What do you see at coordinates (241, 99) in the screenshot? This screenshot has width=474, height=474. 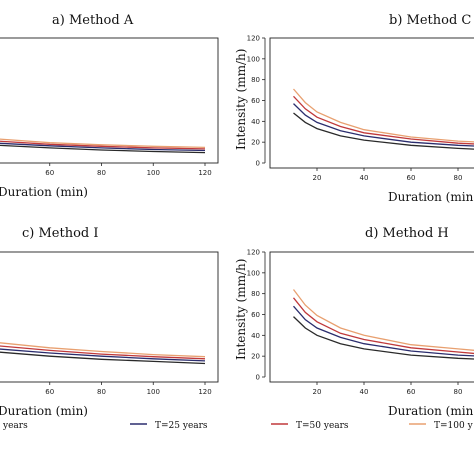 I see `panel-b-ylabel: Intensity (mm/h)` at bounding box center [241, 99].